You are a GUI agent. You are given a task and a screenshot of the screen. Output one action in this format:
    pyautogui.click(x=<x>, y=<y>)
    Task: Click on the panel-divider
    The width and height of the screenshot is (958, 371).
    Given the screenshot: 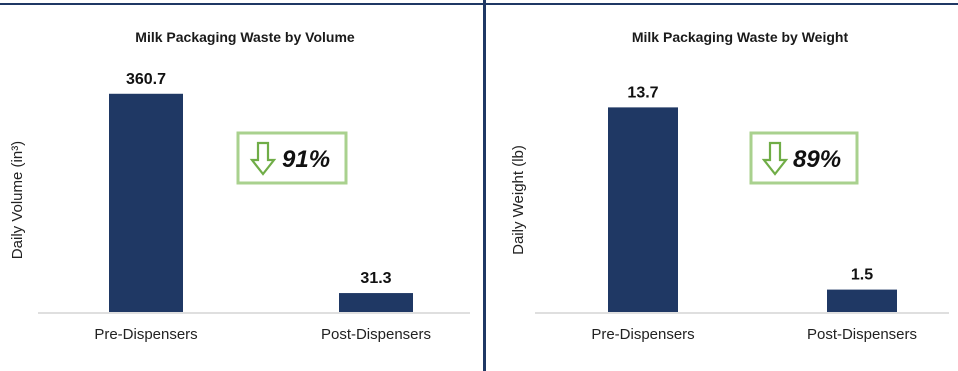 What is the action you would take?
    pyautogui.click(x=484, y=185)
    